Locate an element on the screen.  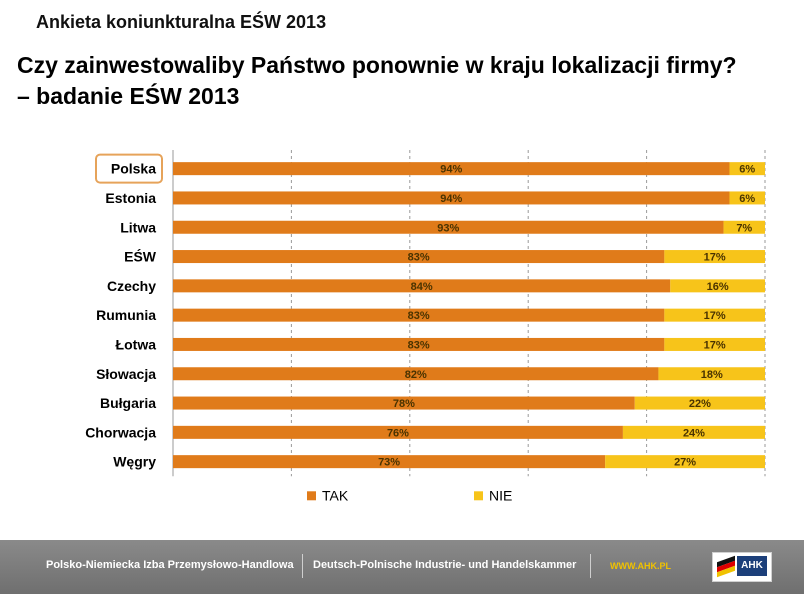
category-label: Litwa is located at coordinates (138, 227).